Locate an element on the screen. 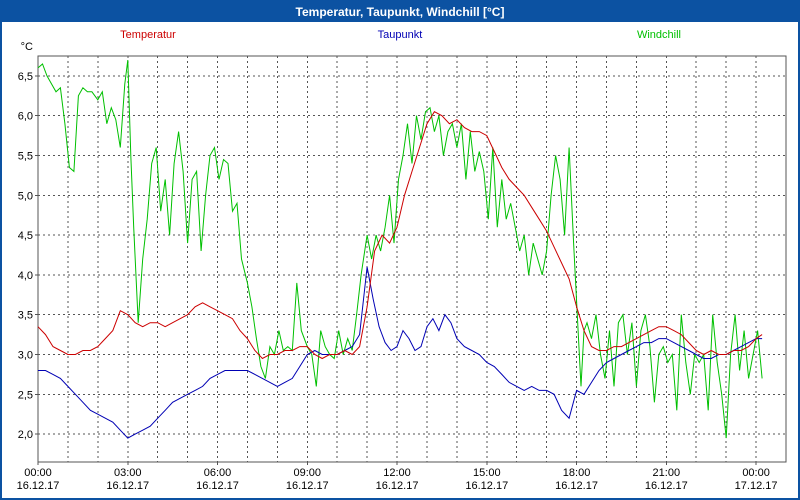  legend-label-taupunkt: Taupunkt is located at coordinates (400, 35).